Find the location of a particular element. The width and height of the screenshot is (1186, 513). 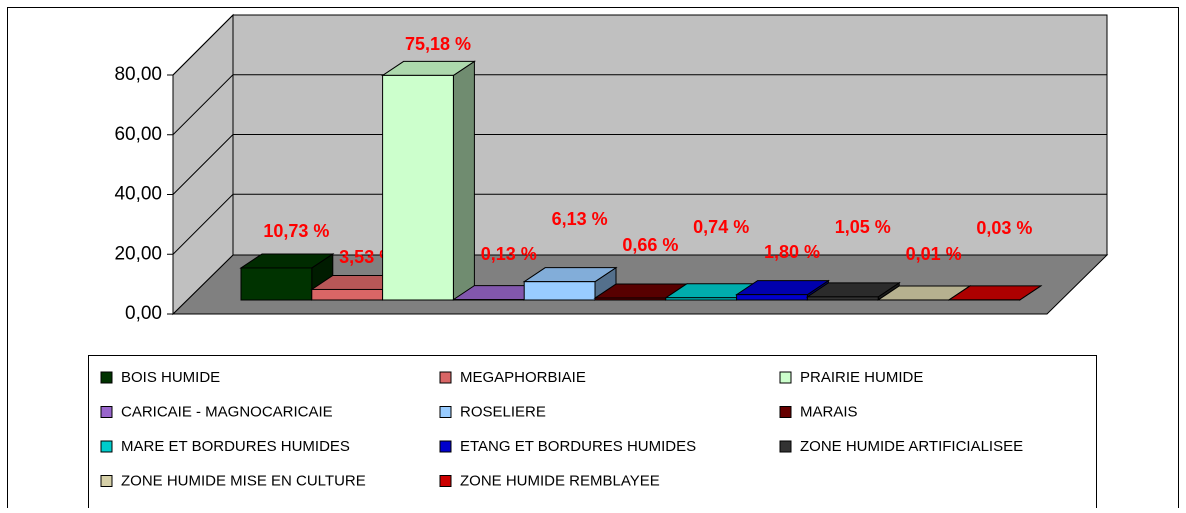

legend-label: MARAIS is located at coordinates (829, 411).